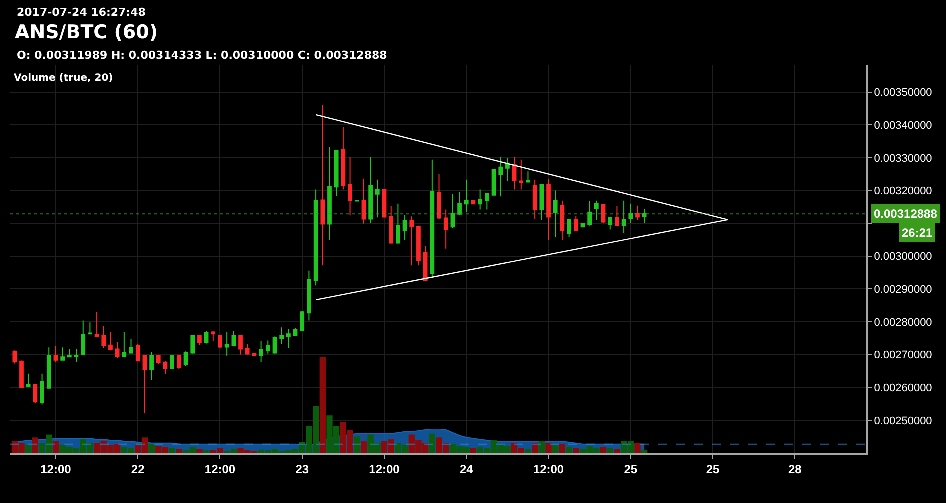 The height and width of the screenshot is (503, 946). Describe the element at coordinates (303, 469) in the screenshot. I see `x-tick-label: 23` at that location.